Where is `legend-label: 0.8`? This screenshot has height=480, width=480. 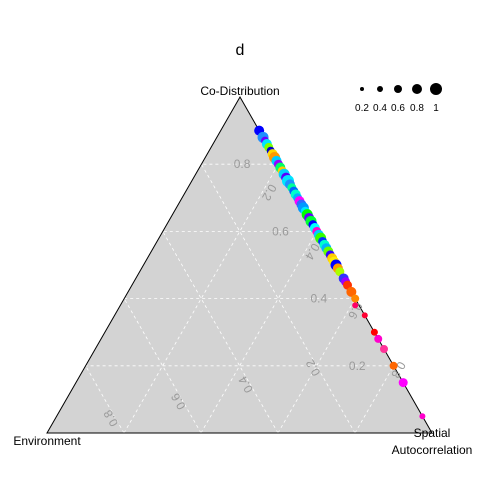
legend-label: 0.8 is located at coordinates (417, 108).